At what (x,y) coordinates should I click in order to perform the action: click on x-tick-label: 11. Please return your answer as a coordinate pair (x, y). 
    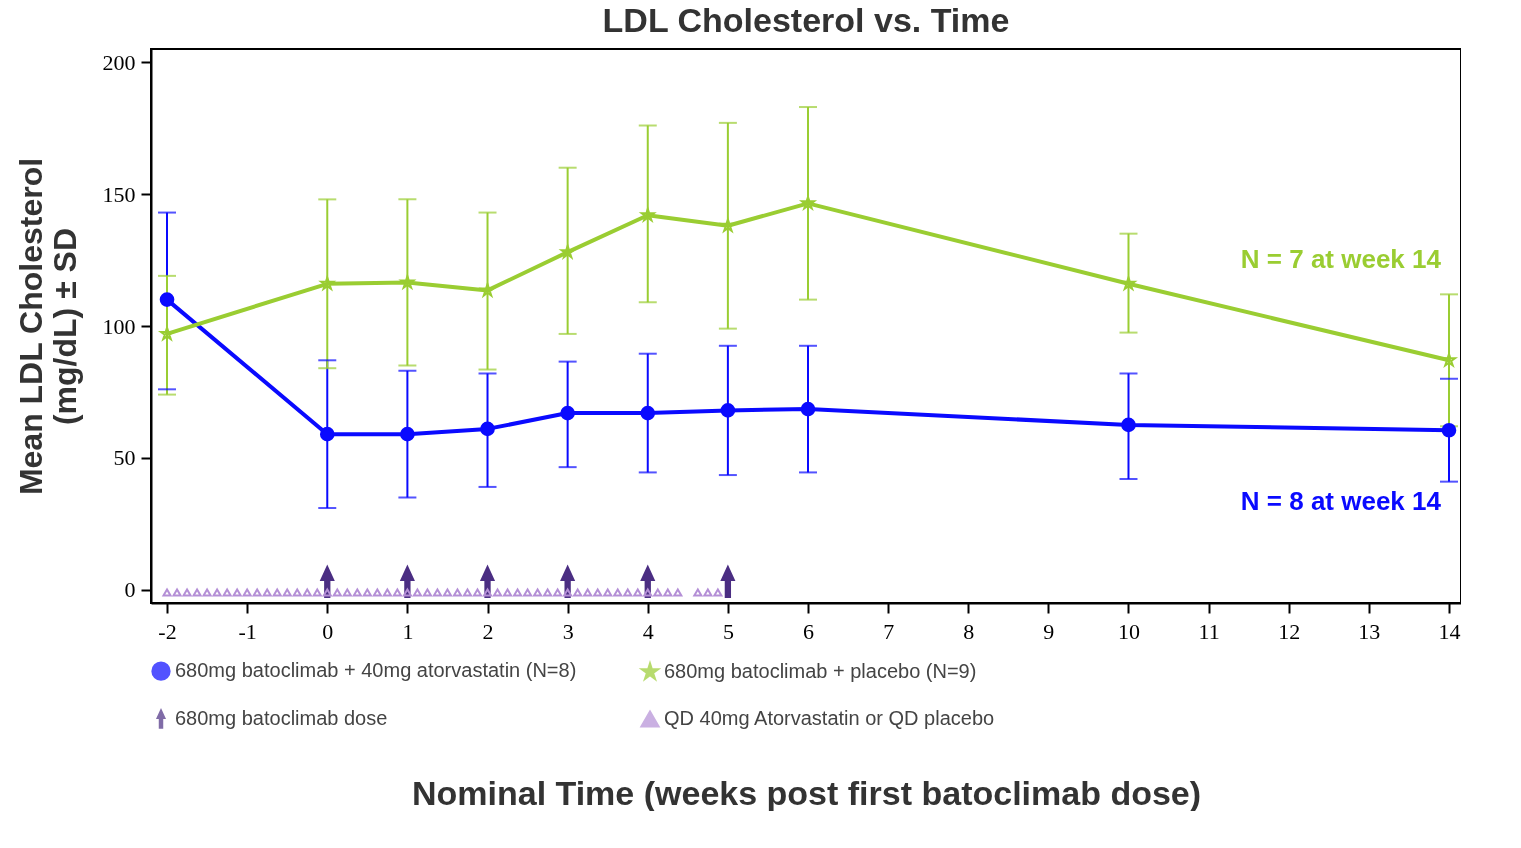
    Looking at the image, I should click on (1209, 631).